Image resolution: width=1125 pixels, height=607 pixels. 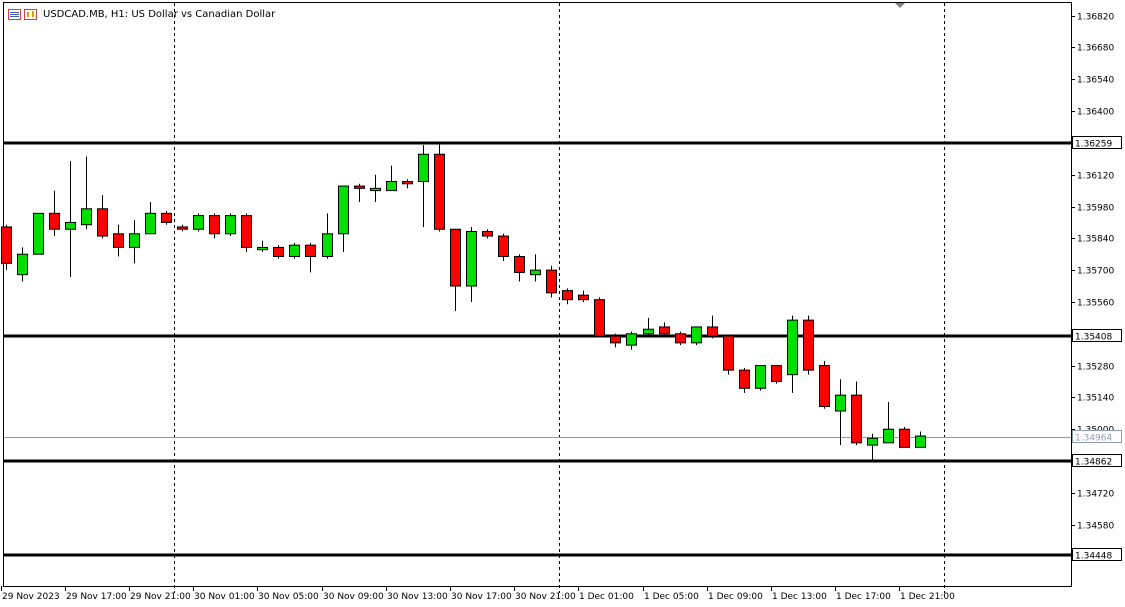 I want to click on time-tick-label: 29 Nov 21:00, so click(x=160, y=597).